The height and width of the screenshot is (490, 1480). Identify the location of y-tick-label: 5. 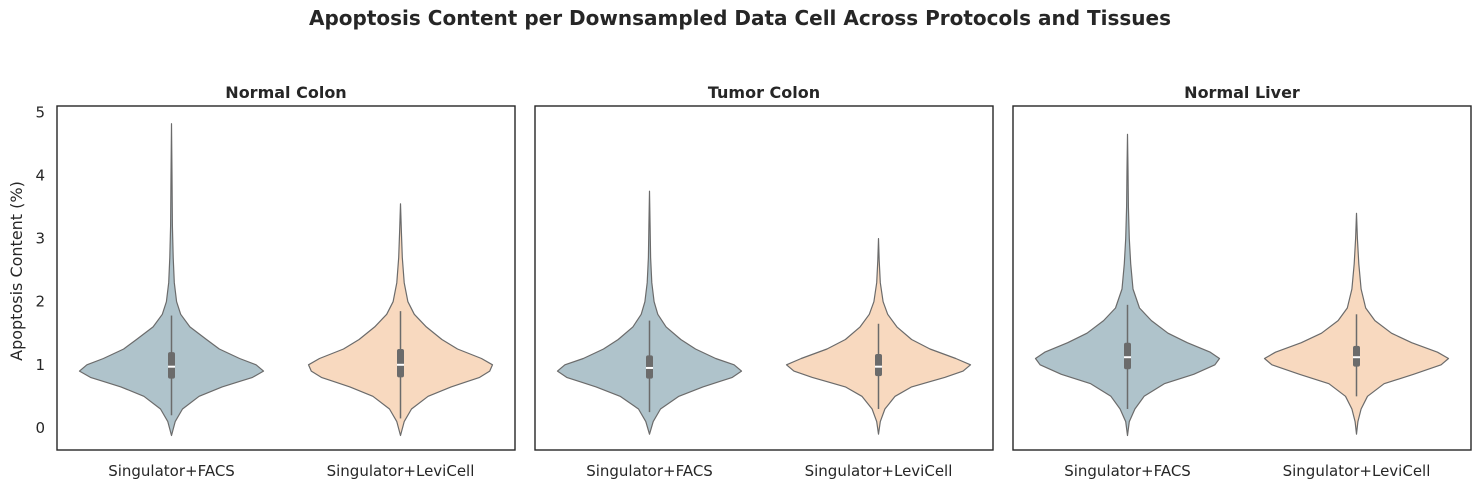
(40, 112).